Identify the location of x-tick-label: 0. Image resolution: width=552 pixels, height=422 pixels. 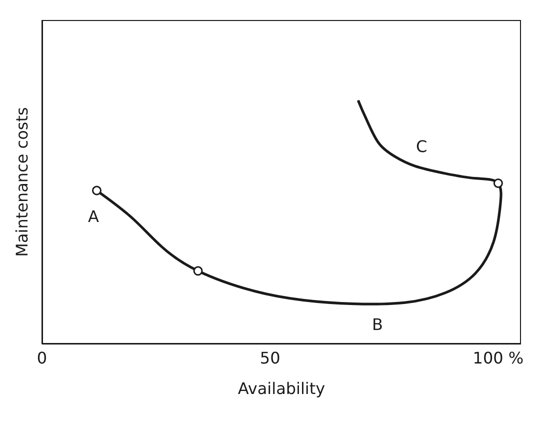
(42, 358).